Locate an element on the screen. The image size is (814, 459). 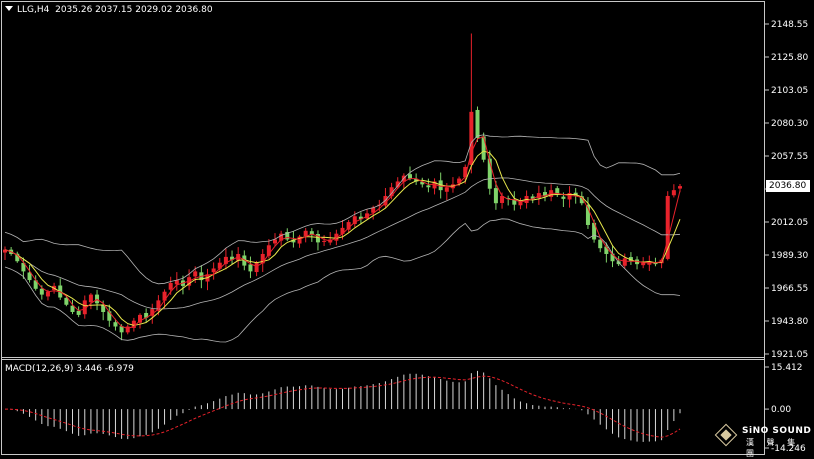
pane-separator is located at coordinates (383, 357).